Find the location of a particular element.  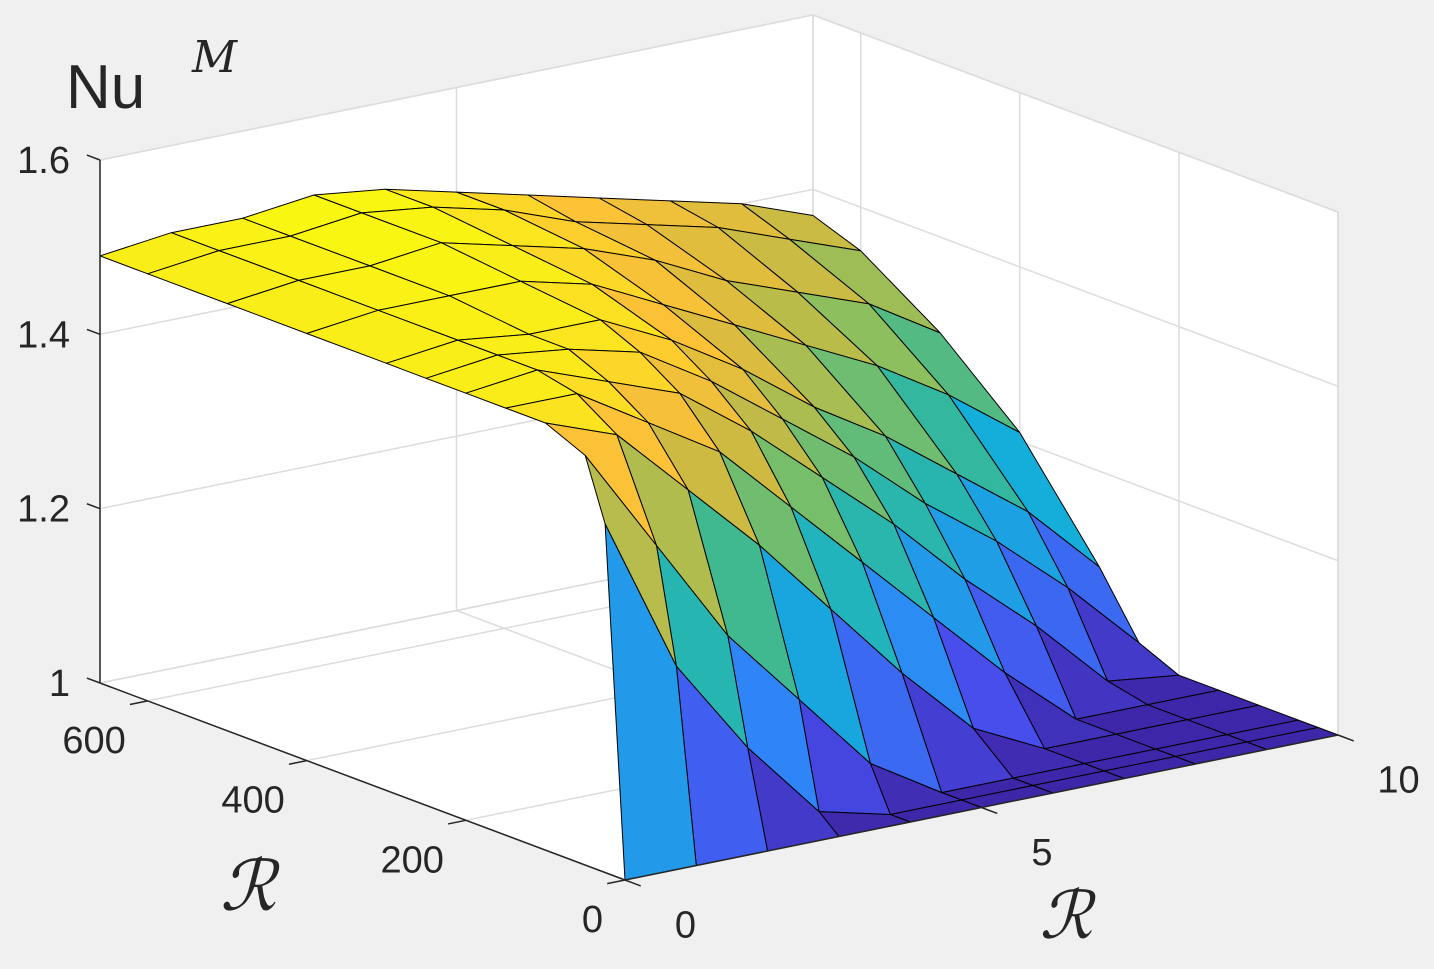

z-tick-label: 1.6 is located at coordinates (43, 161).